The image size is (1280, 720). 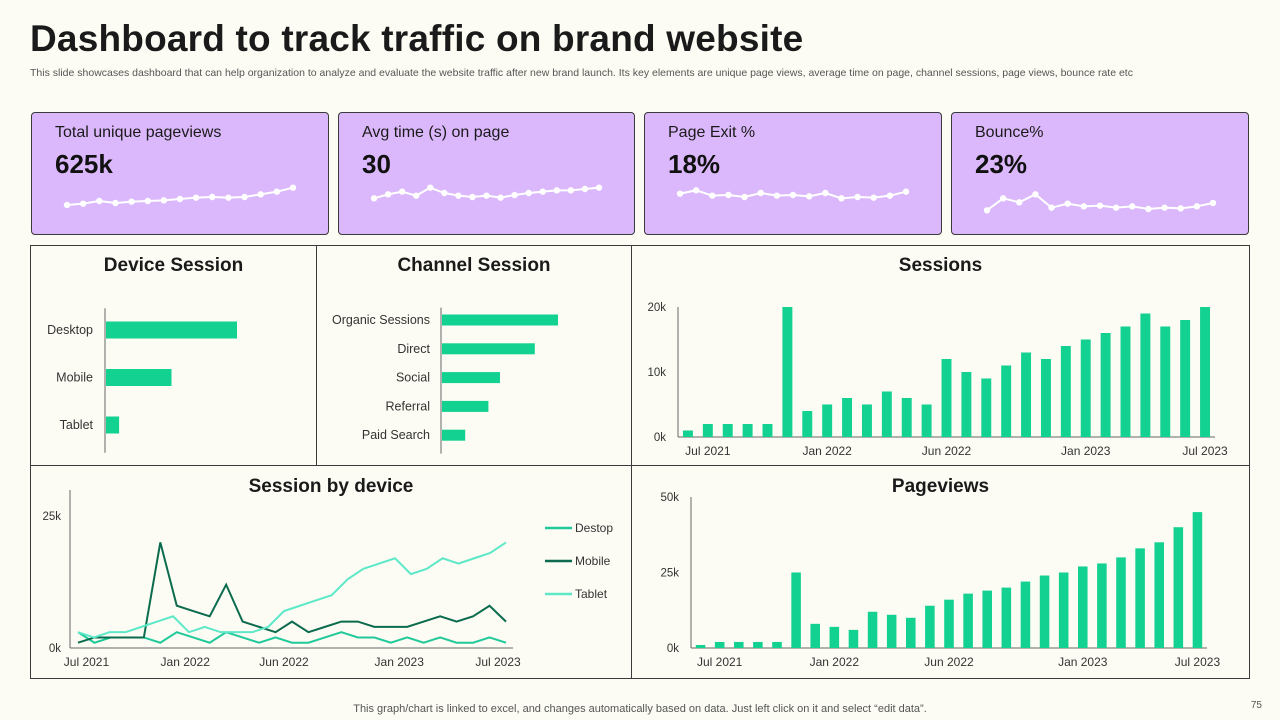 What do you see at coordinates (173, 355) in the screenshot?
I see `panel-device-session` at bounding box center [173, 355].